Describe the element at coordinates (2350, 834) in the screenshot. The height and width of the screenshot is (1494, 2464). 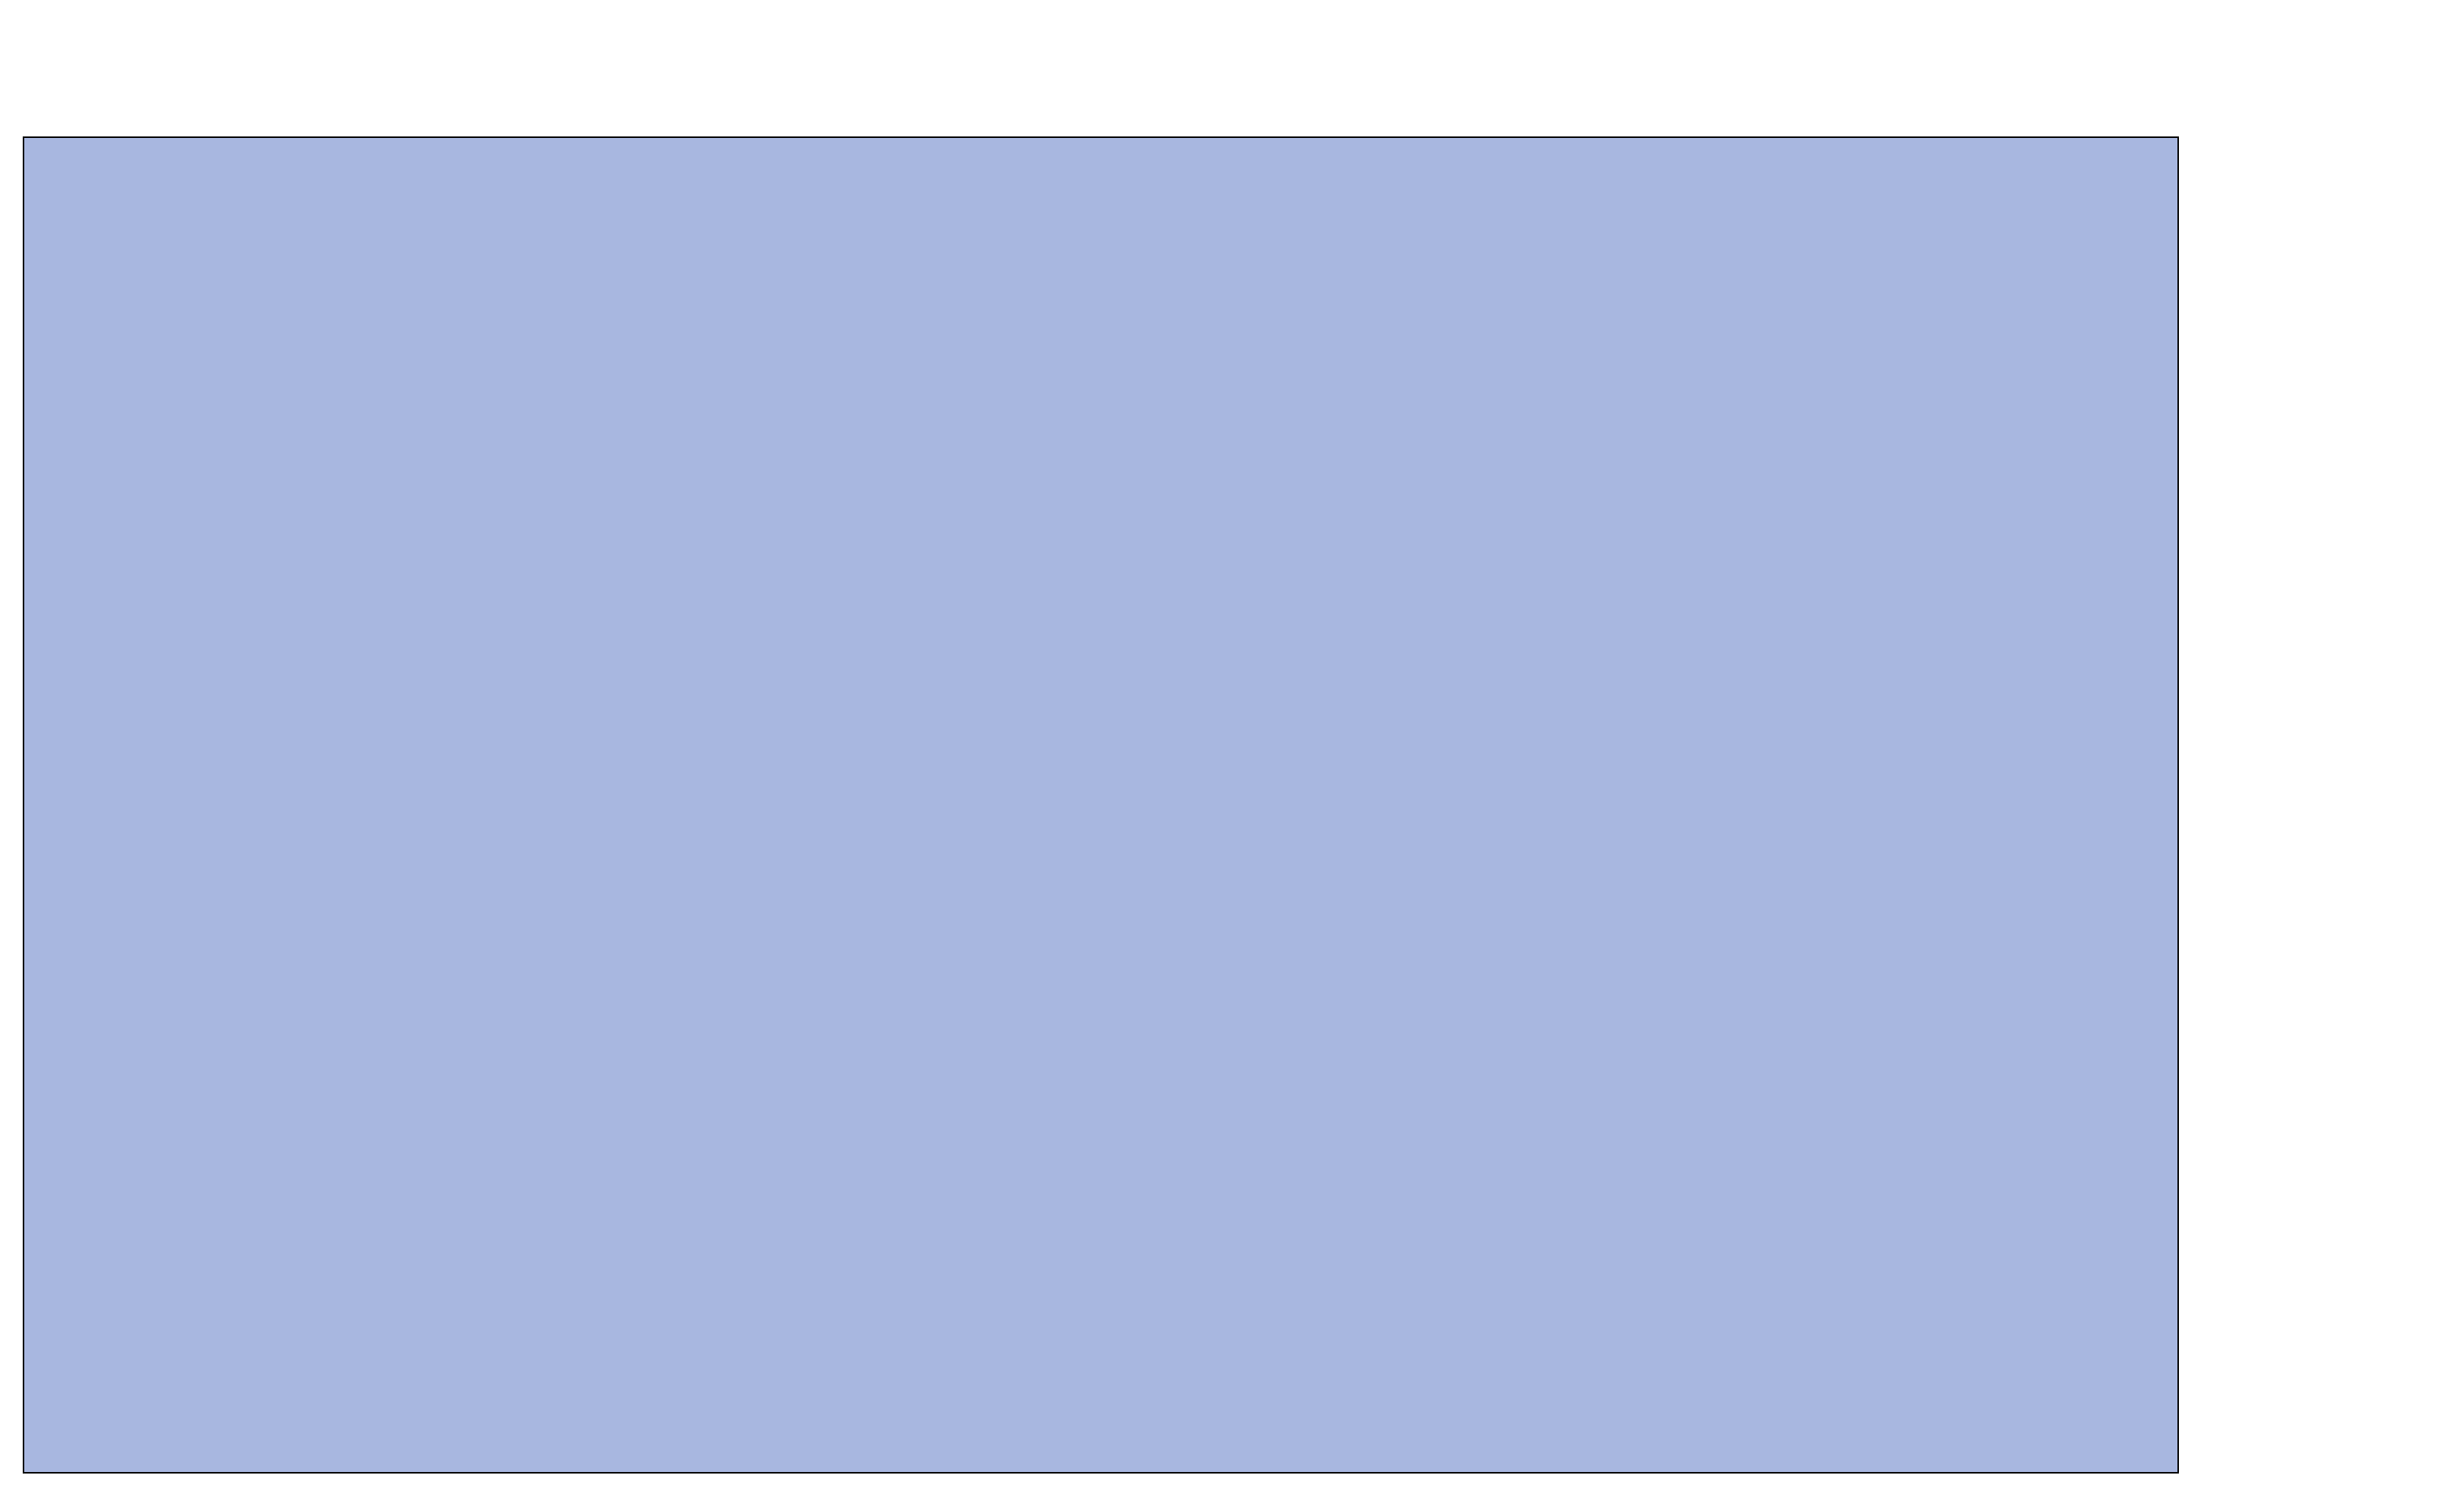
I see `colorbar` at that location.